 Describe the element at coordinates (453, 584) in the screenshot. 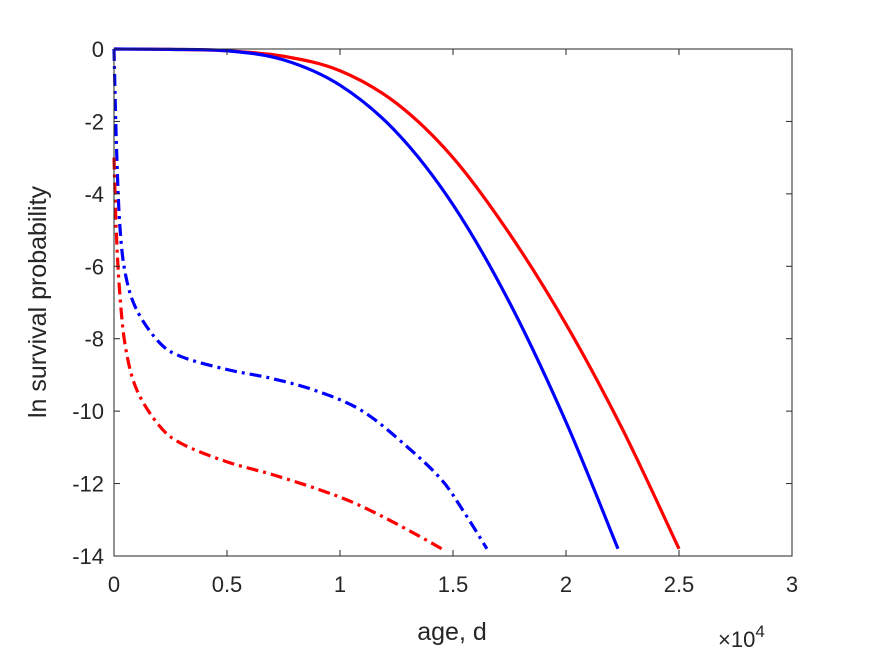

I see `x-tick-label: 1.5` at that location.